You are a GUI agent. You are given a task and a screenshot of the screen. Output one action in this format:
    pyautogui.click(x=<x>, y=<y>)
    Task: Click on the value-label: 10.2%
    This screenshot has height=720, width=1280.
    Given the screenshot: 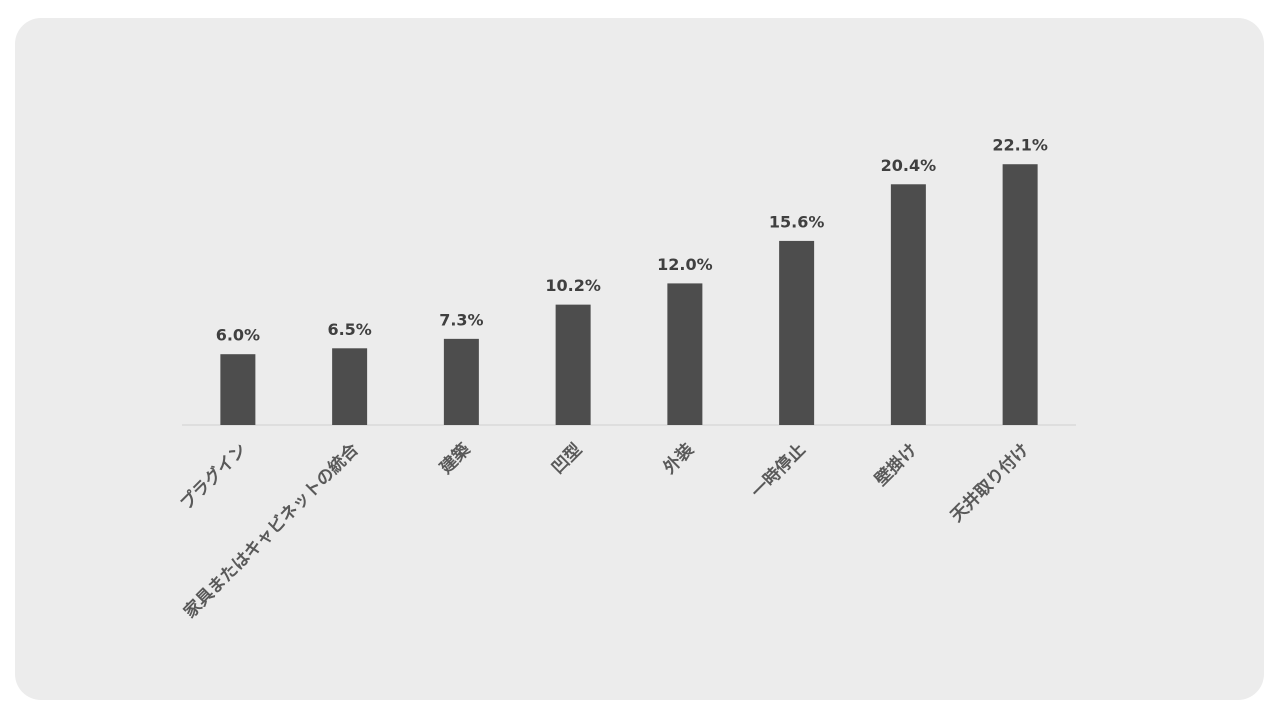 What is the action you would take?
    pyautogui.click(x=573, y=285)
    